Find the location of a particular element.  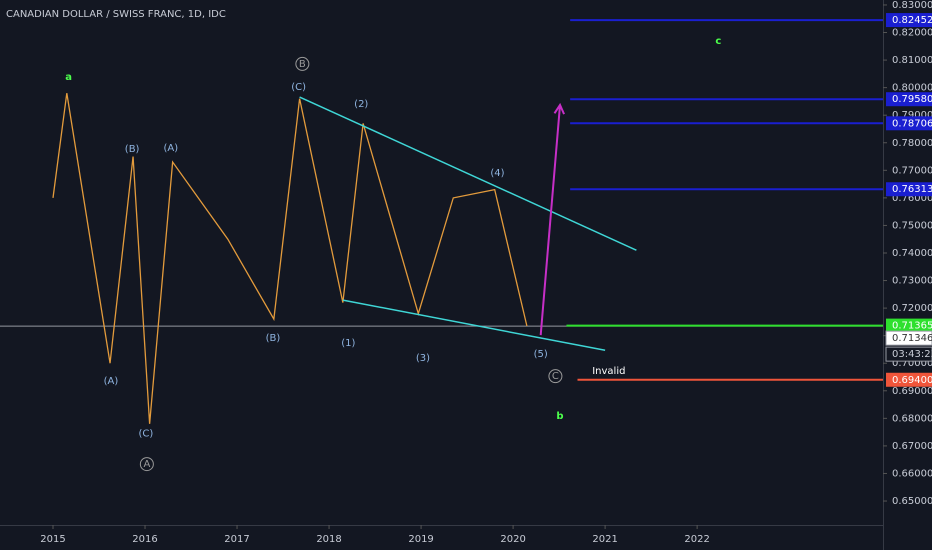

wave-label: (3) is located at coordinates (423, 358).